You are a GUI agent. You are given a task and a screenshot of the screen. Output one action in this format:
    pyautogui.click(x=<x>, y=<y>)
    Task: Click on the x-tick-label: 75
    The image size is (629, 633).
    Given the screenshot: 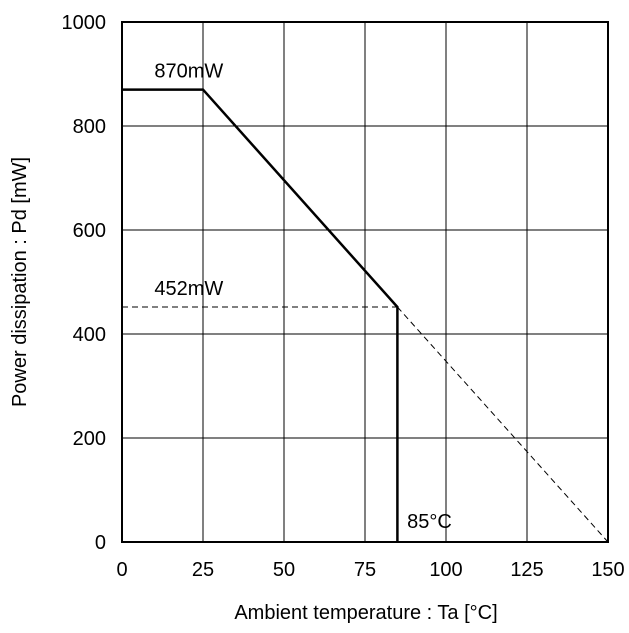 What is the action you would take?
    pyautogui.click(x=365, y=570)
    